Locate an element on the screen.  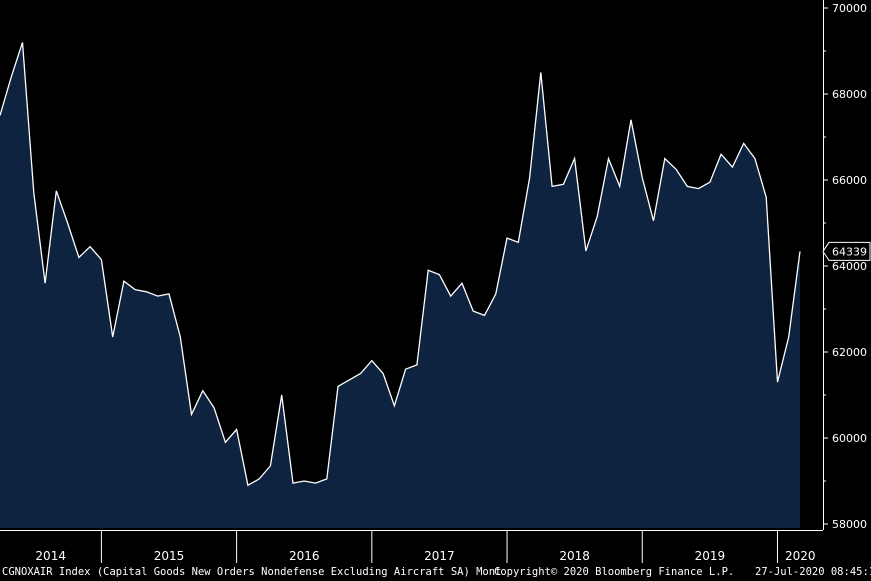
y-tick-label: 64000 is located at coordinates (849, 266).